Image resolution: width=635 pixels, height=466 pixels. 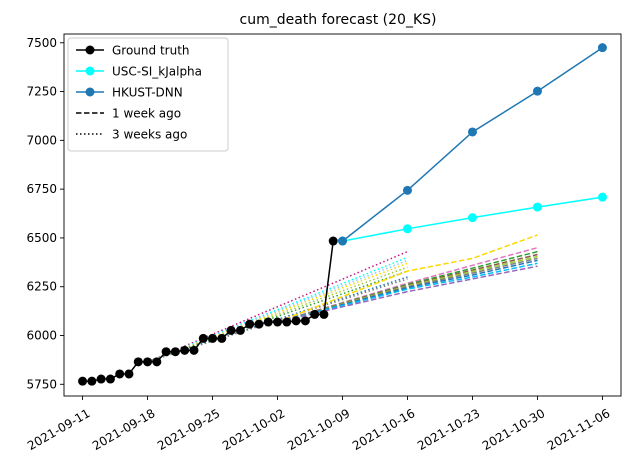 What do you see at coordinates (90, 92) in the screenshot?
I see `legend-marker-hkust-dnn` at bounding box center [90, 92].